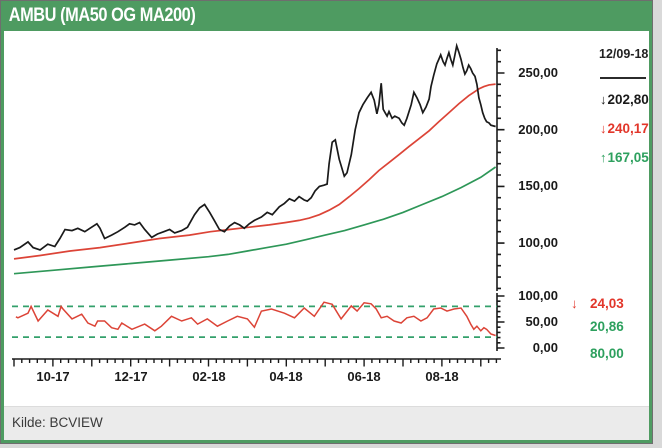 This screenshot has height=448, width=662. I want to click on ma200-last-row: ↑ 167,05, so click(624, 157).